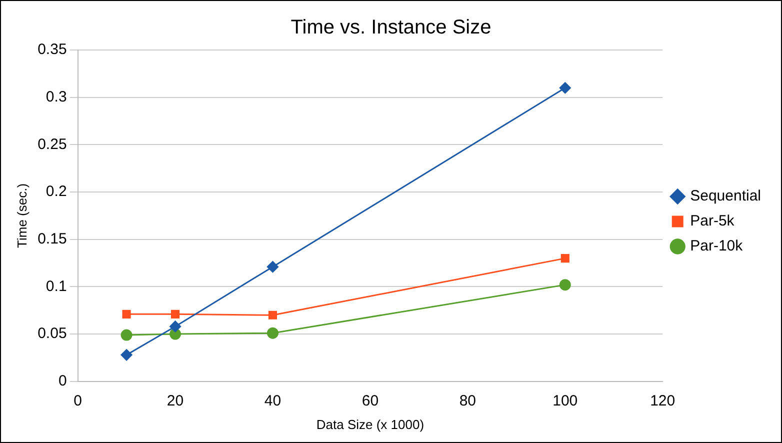 The height and width of the screenshot is (443, 782). What do you see at coordinates (62, 381) in the screenshot?
I see `y-tick-label: 0` at bounding box center [62, 381].